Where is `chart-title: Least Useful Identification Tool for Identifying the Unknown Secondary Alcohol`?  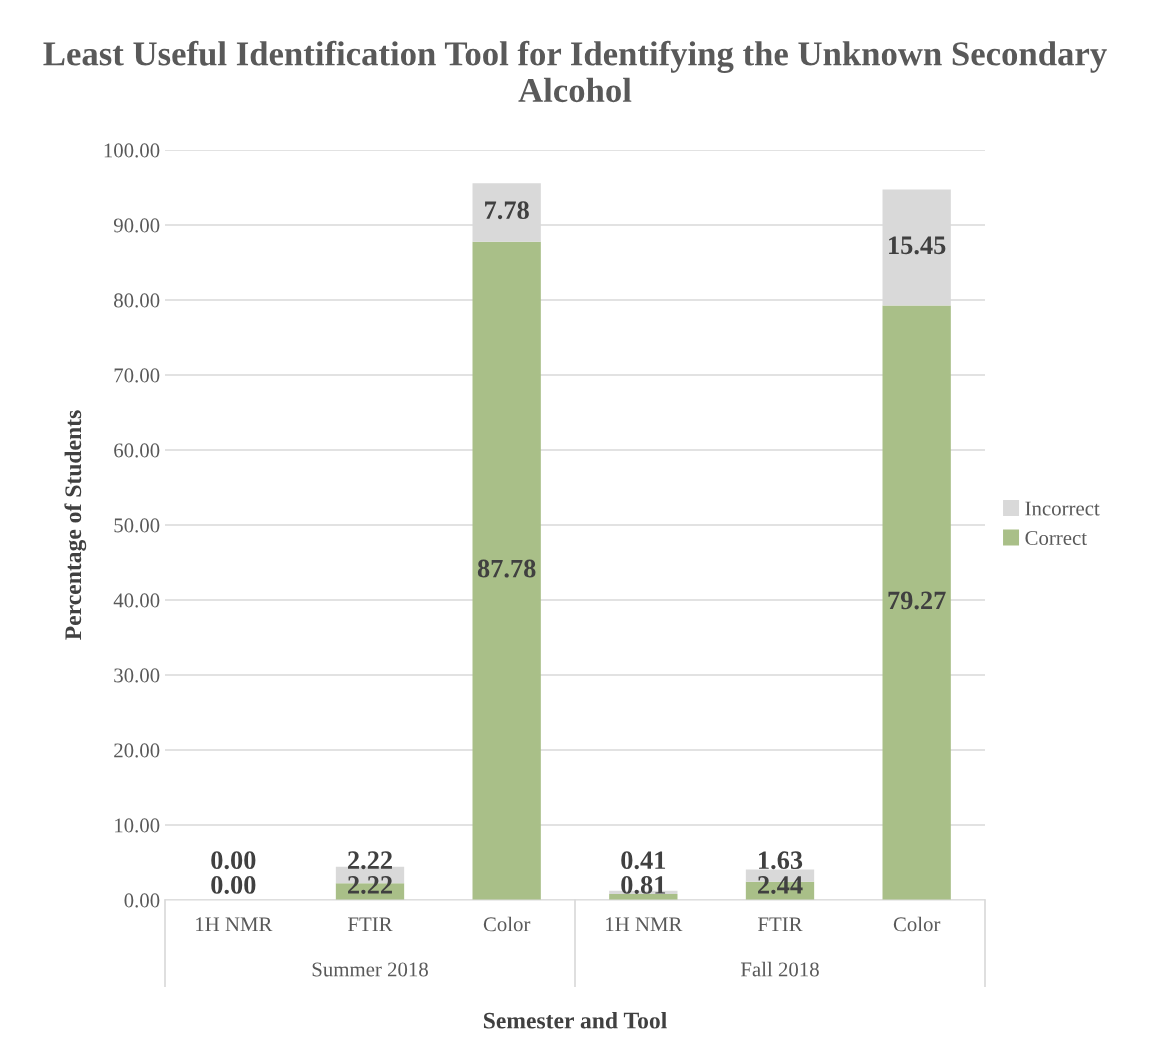 chart-title: Least Useful Identification Tool for Identifying the Unknown Secondary Alcohol is located at coordinates (575, 71).